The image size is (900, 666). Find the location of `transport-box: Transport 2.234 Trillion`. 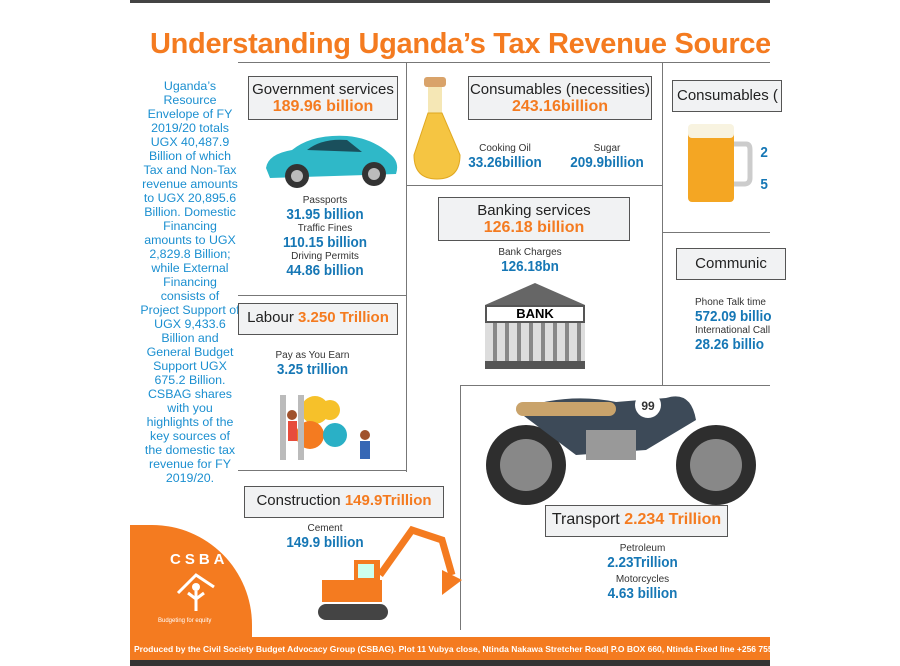

transport-box: Transport 2.234 Trillion is located at coordinates (636, 521).